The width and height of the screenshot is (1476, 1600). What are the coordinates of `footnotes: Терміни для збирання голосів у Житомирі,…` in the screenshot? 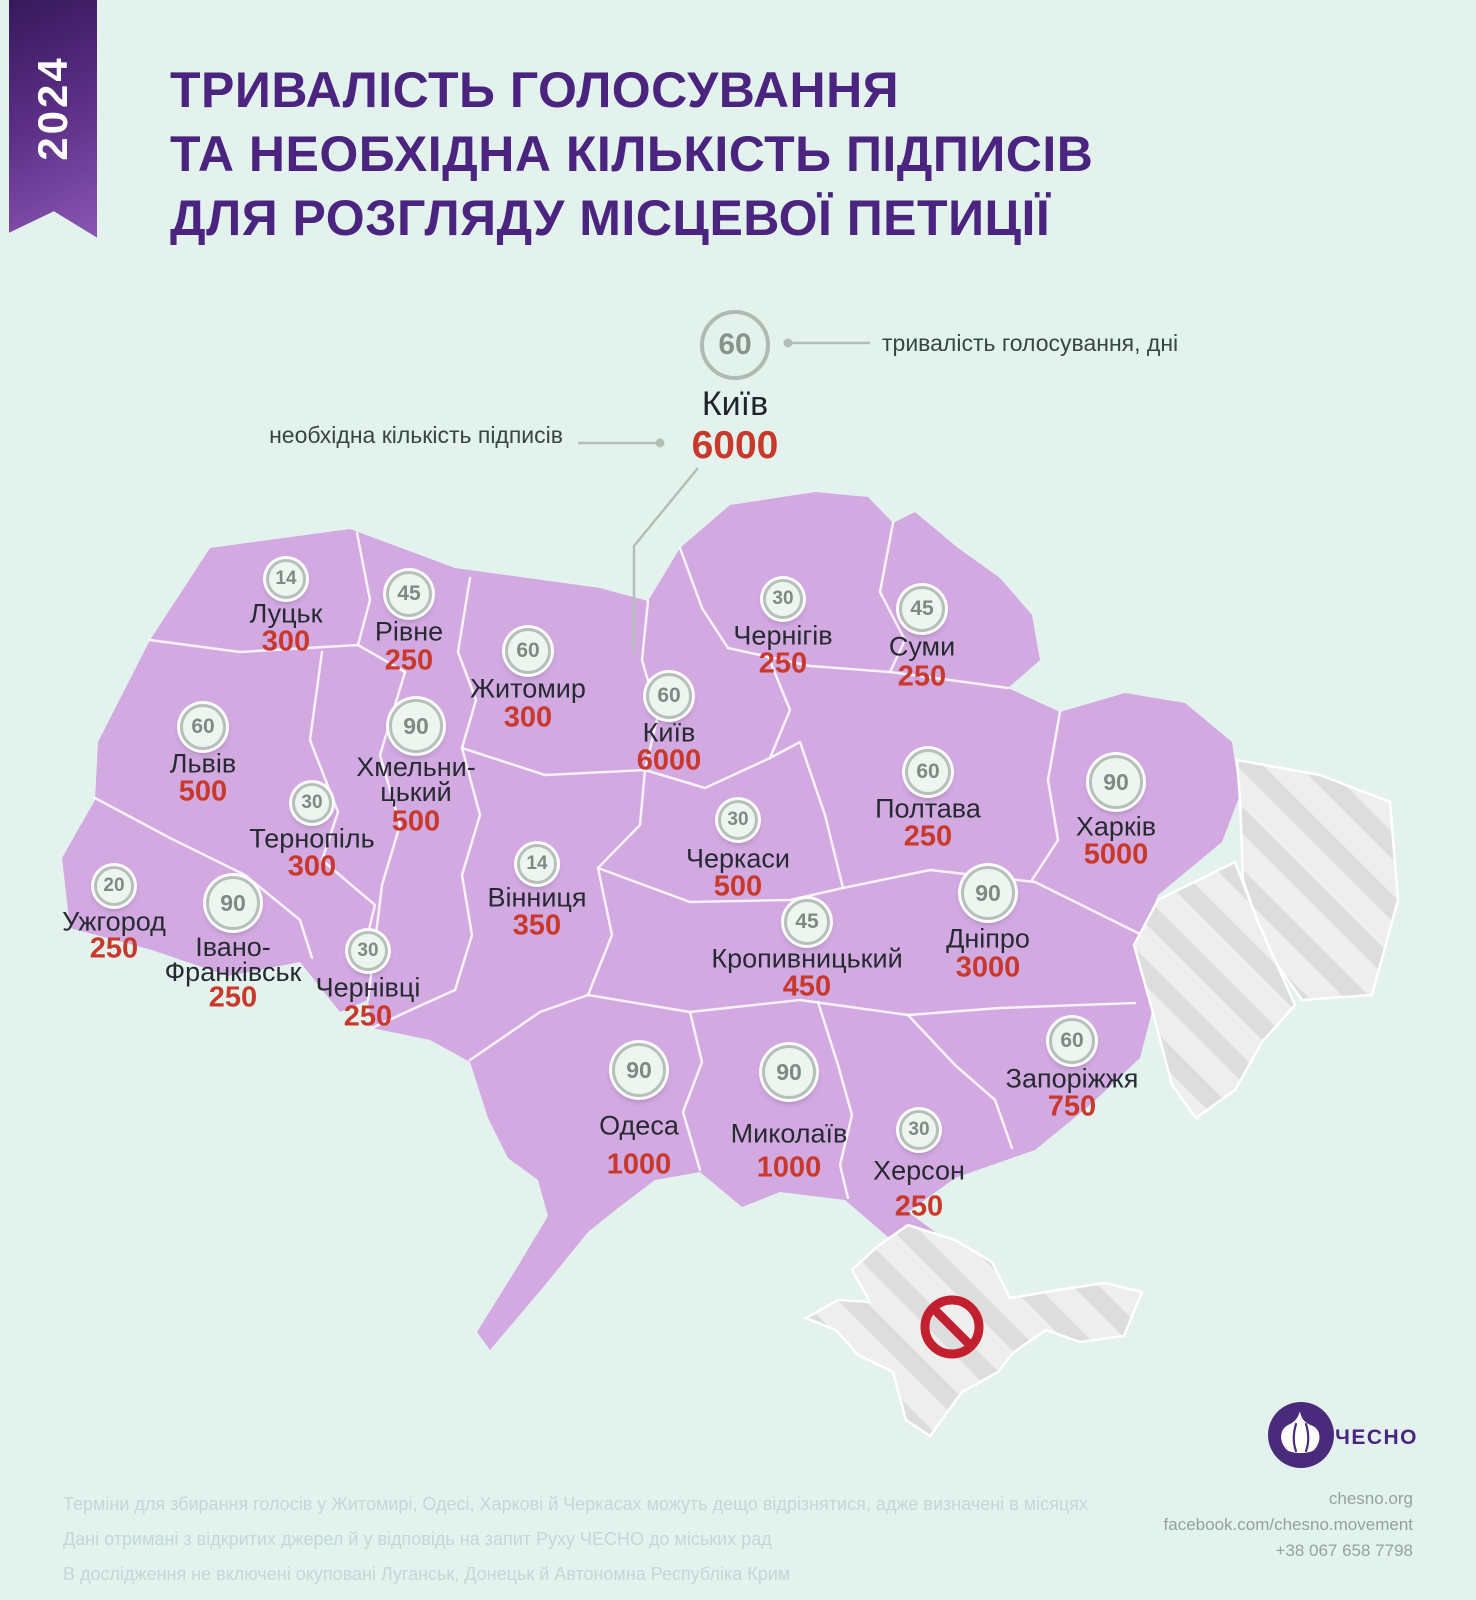 It's located at (575, 1539).